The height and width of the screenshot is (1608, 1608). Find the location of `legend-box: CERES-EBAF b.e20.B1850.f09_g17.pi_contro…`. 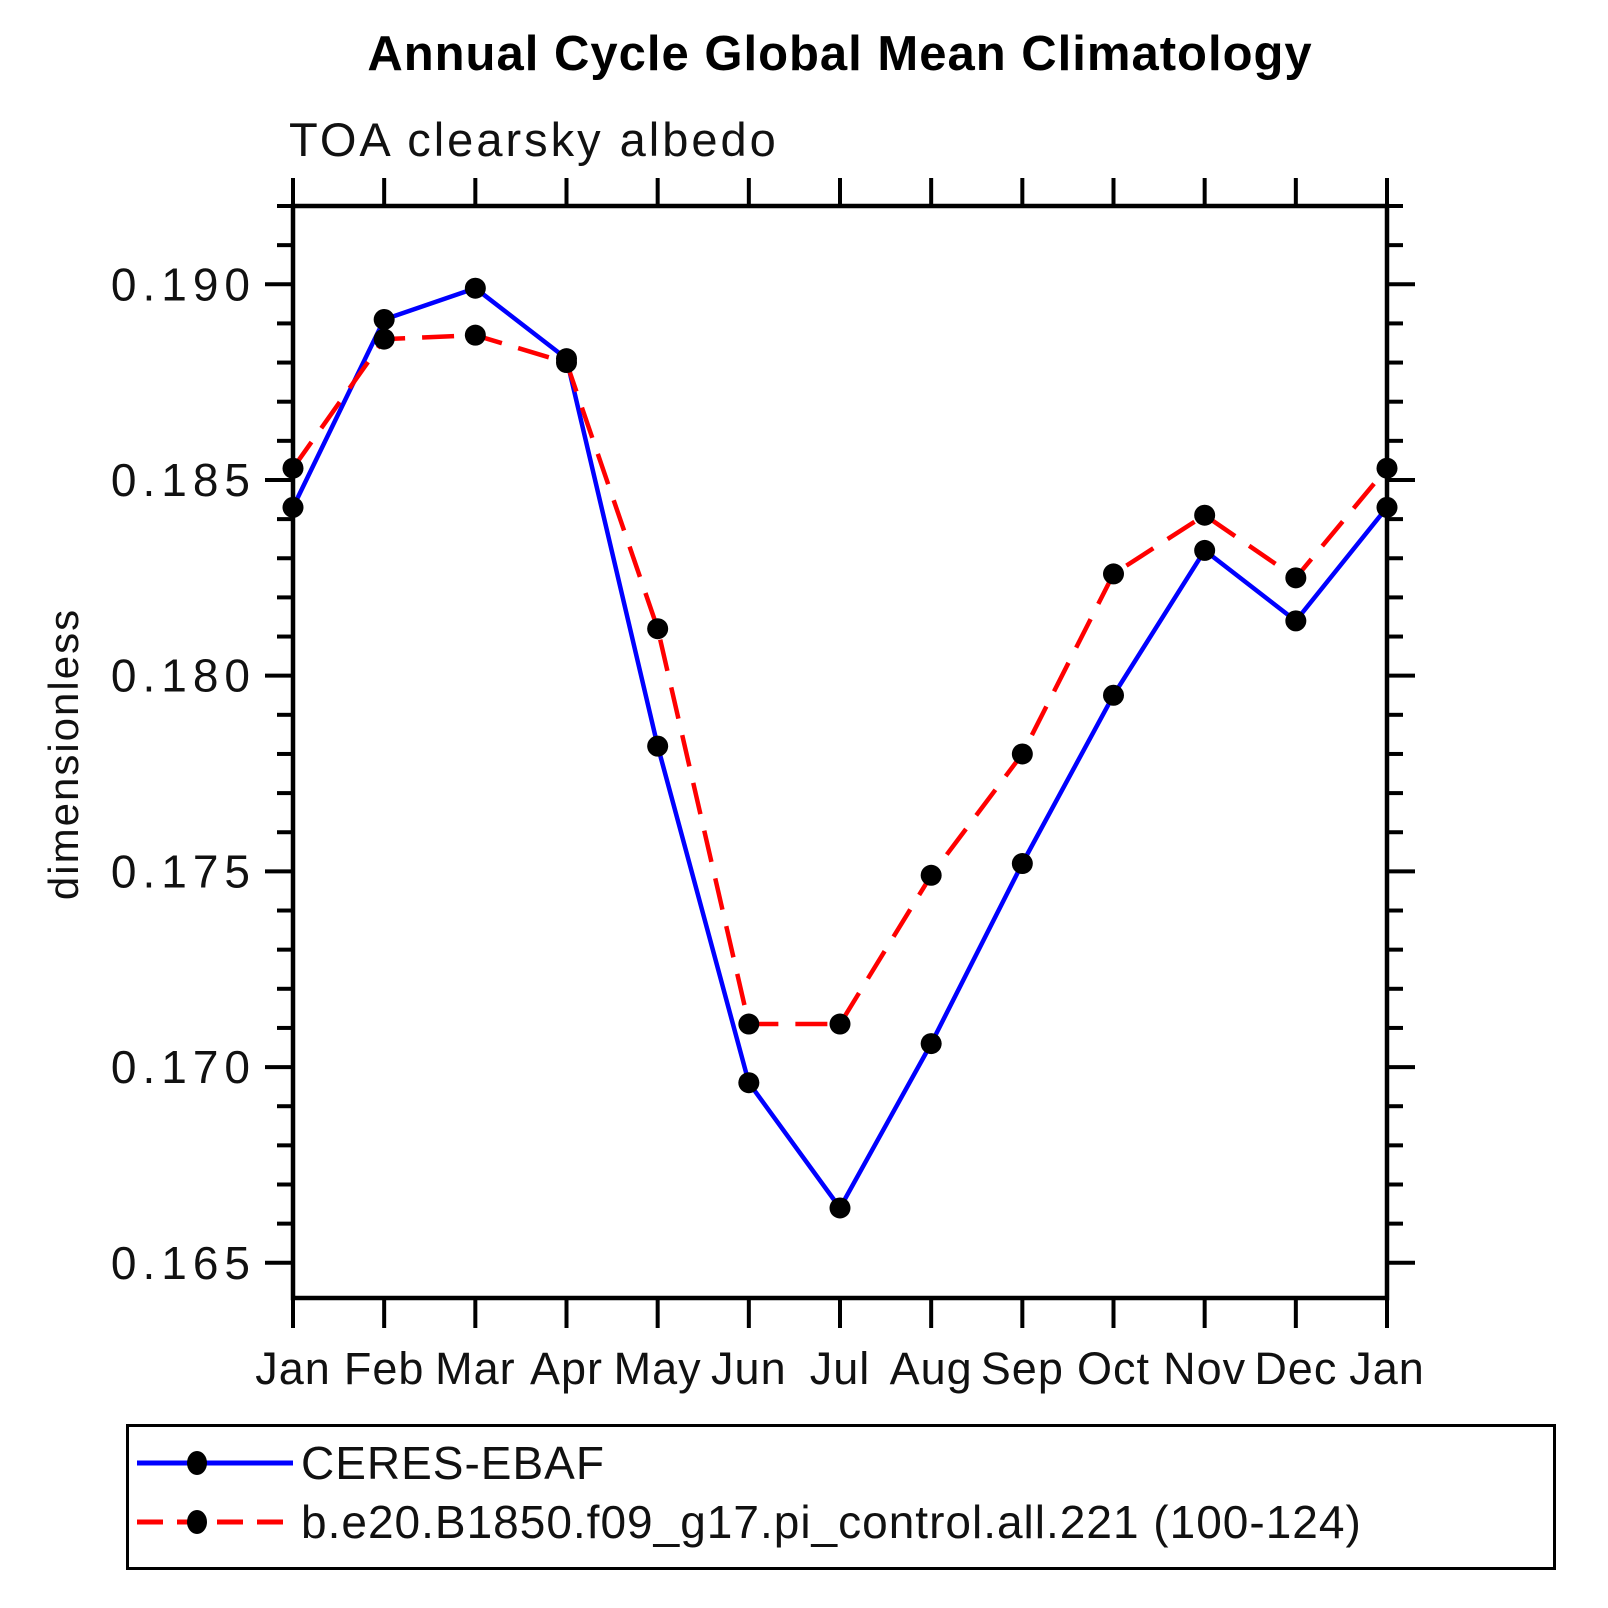

legend-box: CERES-EBAF b.e20.B1850.f09_g17.pi_contro… is located at coordinates (841, 1497).